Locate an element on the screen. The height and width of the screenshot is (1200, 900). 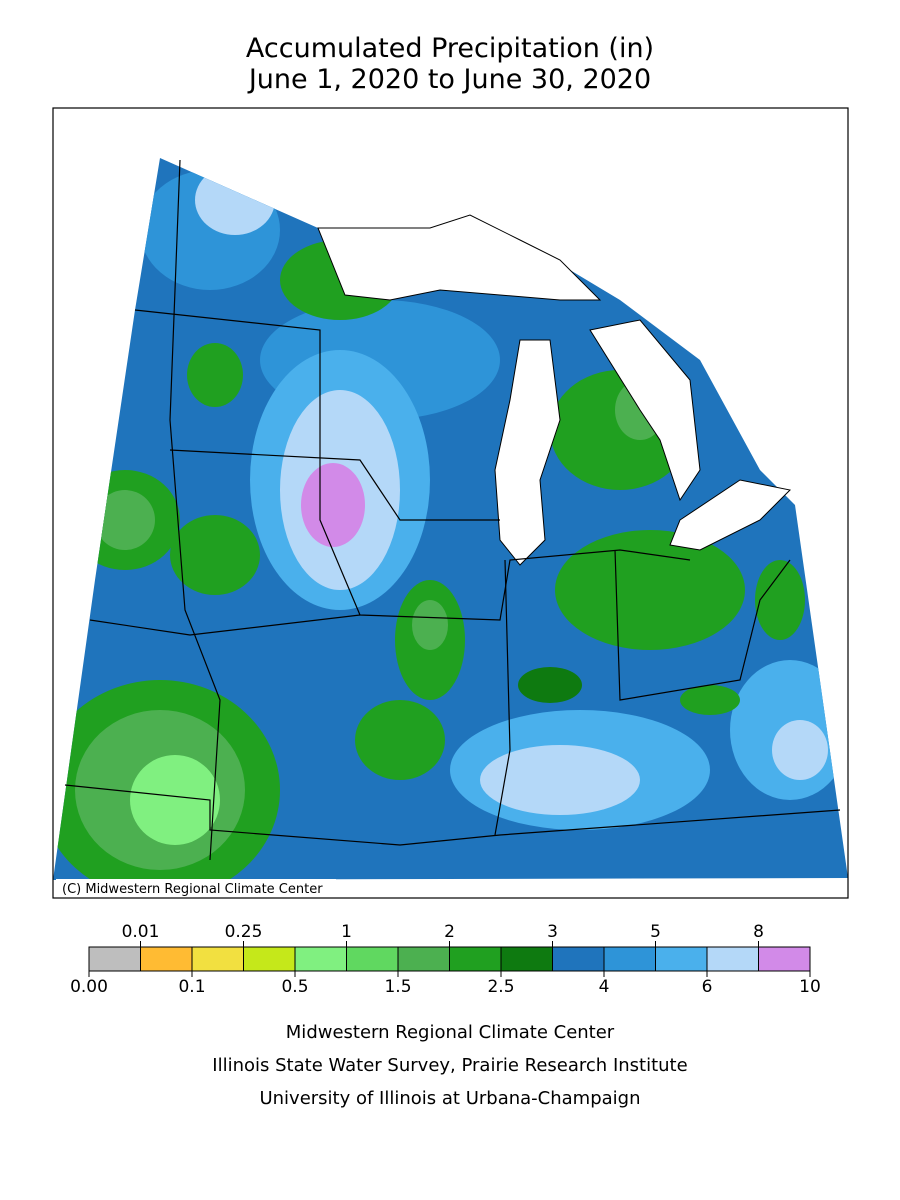
title-line: Accumulated Precipitation (in) is located at coordinates (450, 48).